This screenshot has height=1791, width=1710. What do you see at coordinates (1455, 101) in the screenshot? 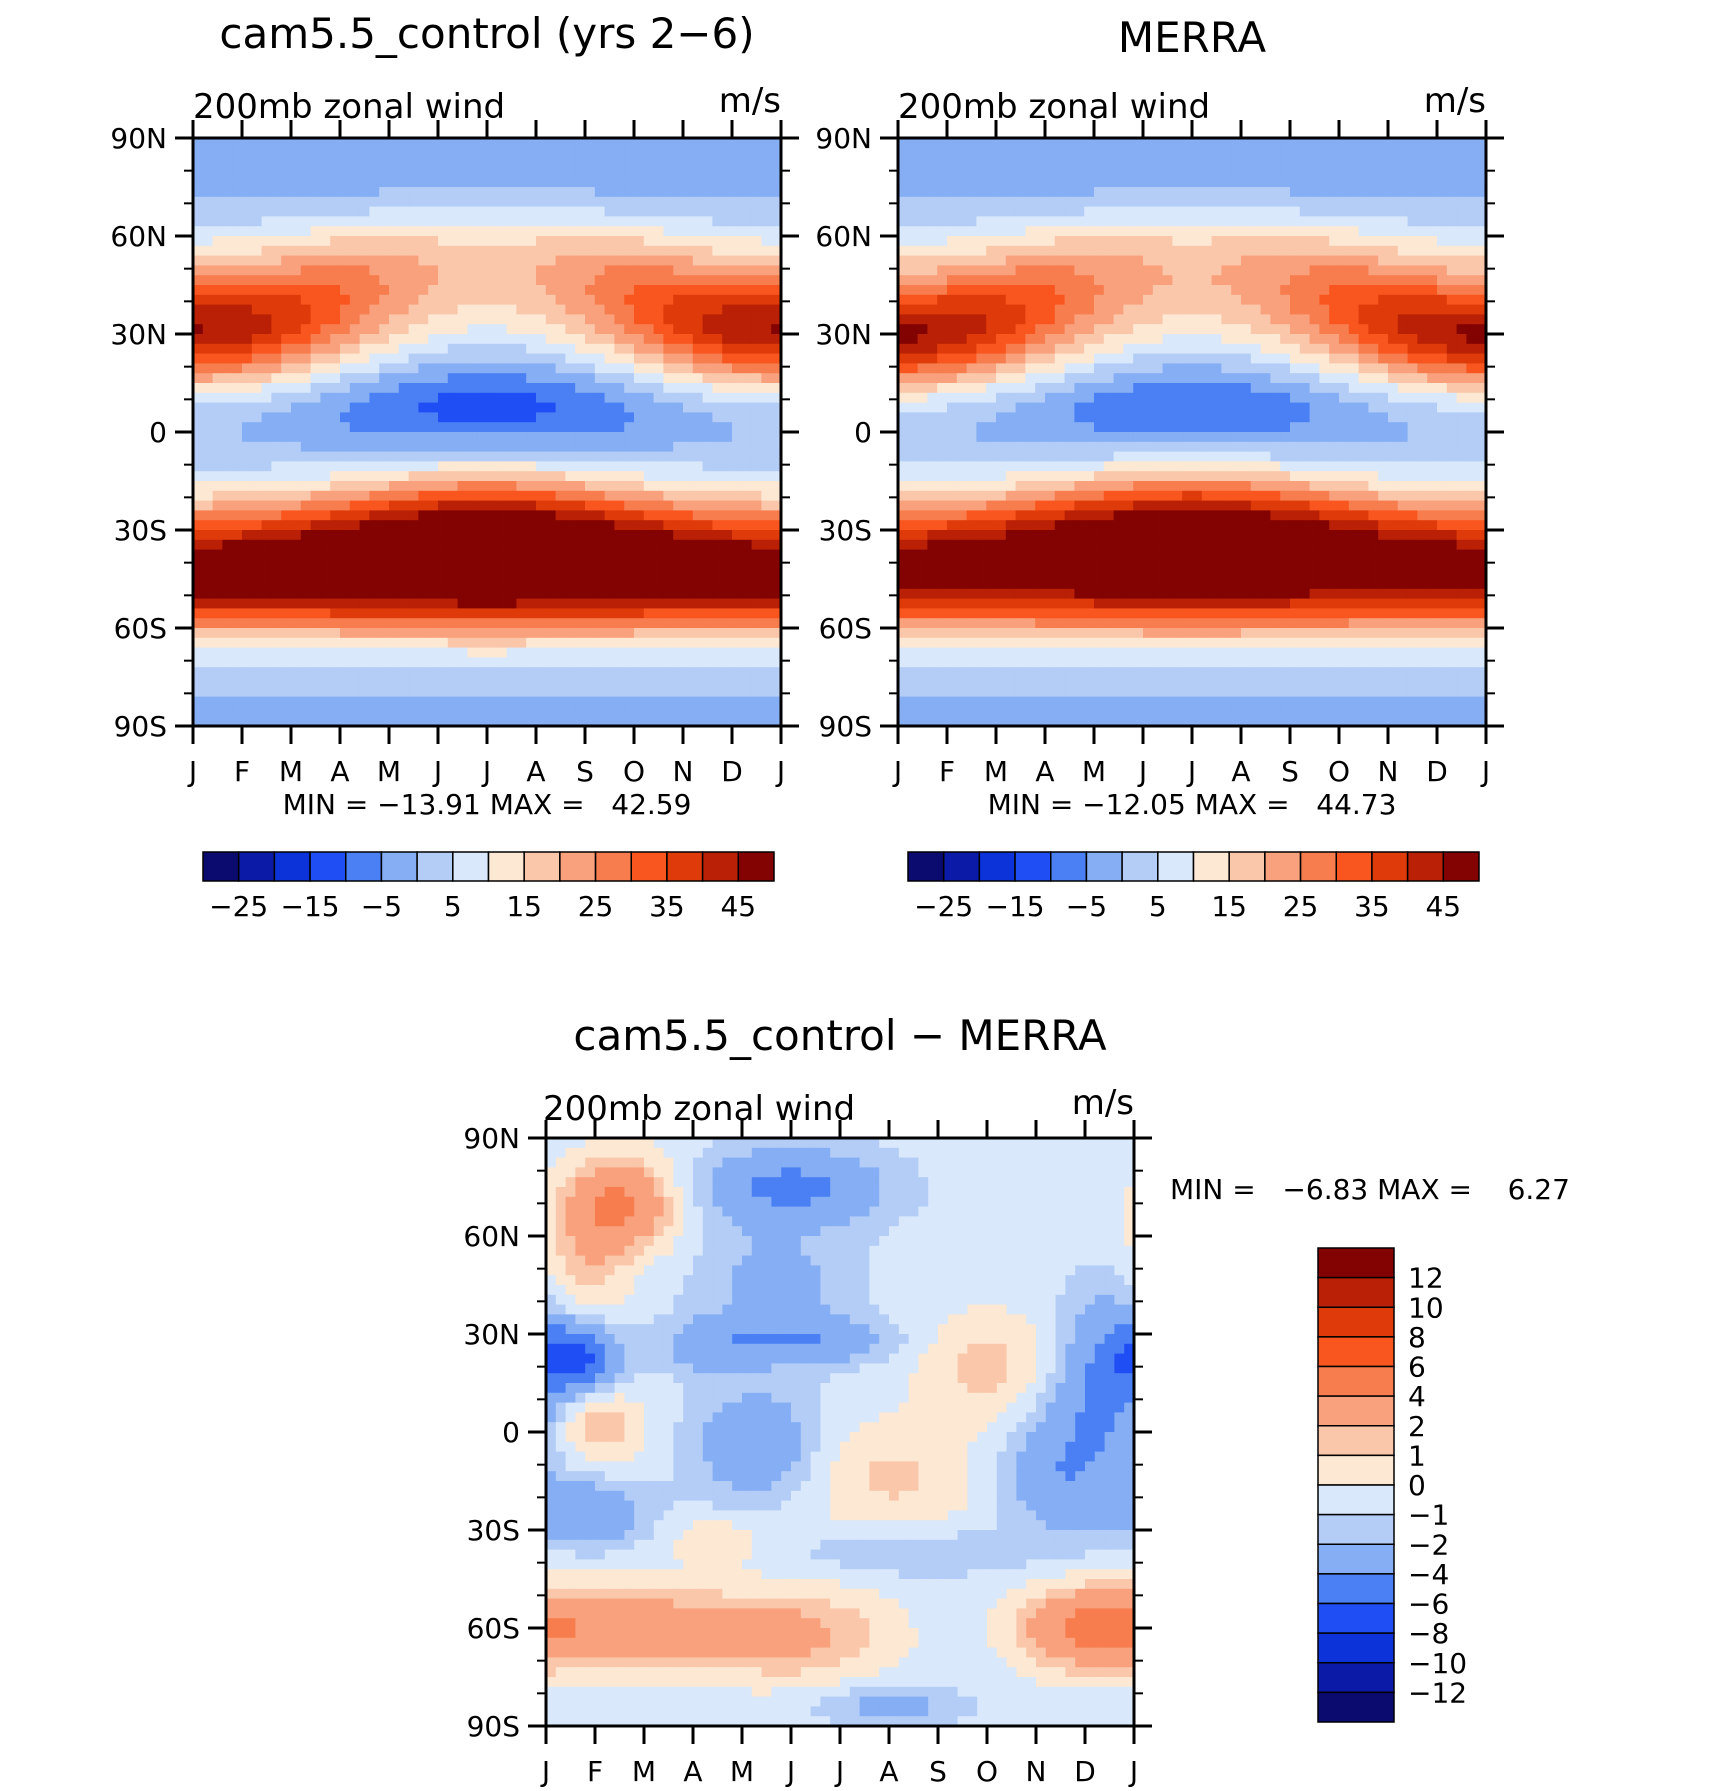
I see `panel-subtitle-right: m/s` at bounding box center [1455, 101].